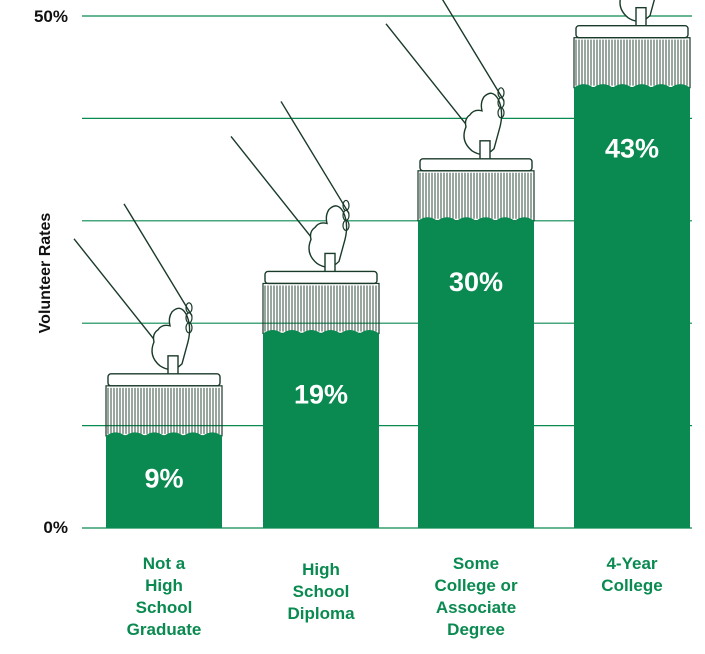 The height and width of the screenshot is (654, 705). Describe the element at coordinates (632, 149) in the screenshot. I see `bar-value-label: 43%` at that location.